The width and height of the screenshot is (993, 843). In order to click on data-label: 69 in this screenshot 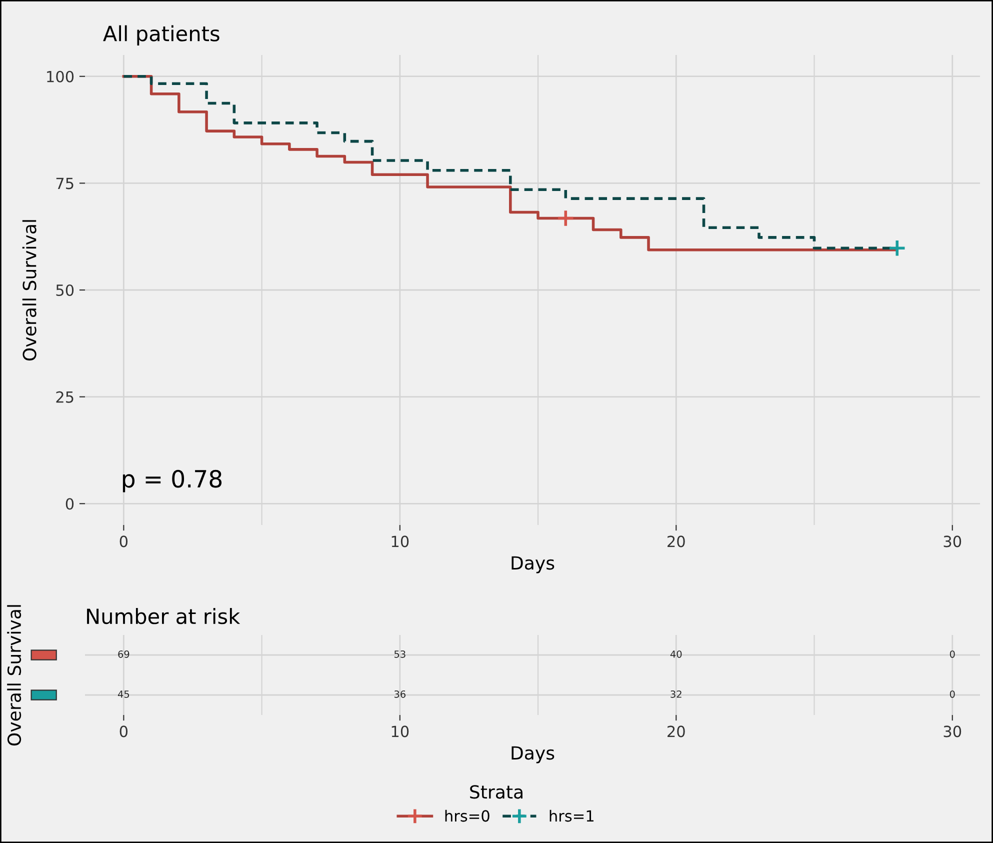, I will do `click(124, 654)`.